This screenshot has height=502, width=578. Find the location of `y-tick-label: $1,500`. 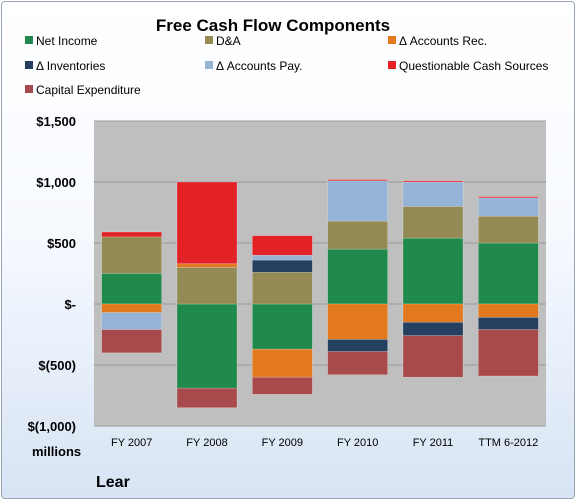

y-tick-label: $1,500 is located at coordinates (56, 121).